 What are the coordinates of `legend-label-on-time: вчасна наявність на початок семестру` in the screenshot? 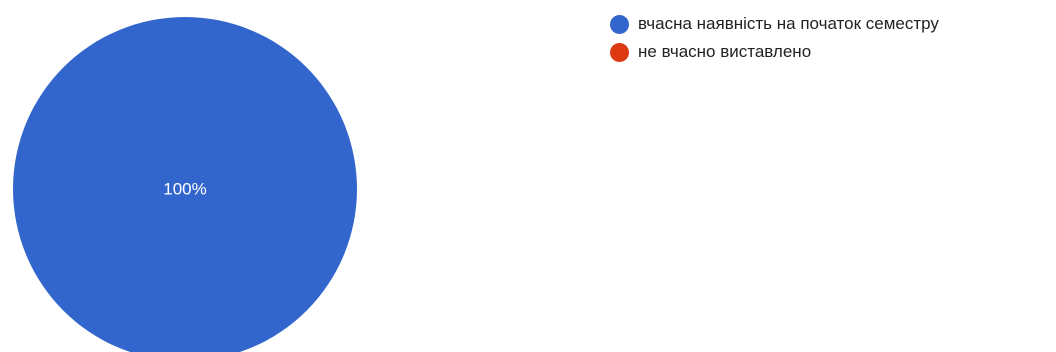 It's located at (788, 23).